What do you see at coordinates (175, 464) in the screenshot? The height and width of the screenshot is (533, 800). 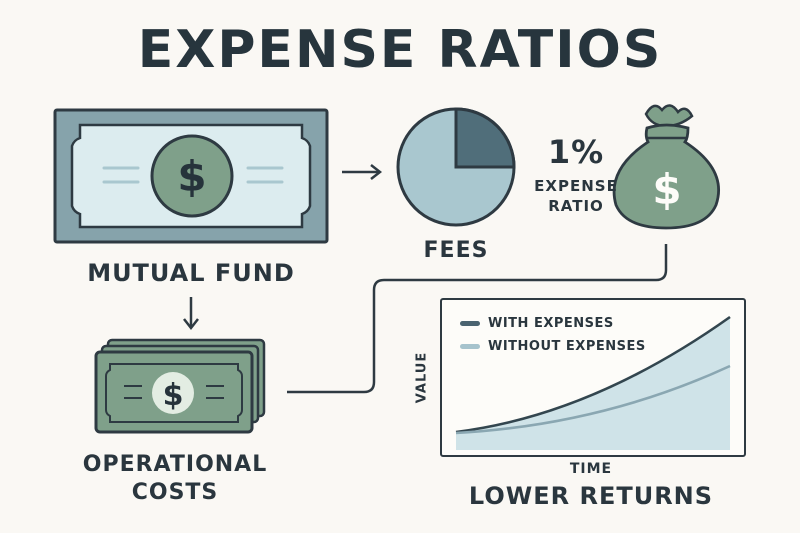 I see `operational-costs-line1: OPERATIONAL` at bounding box center [175, 464].